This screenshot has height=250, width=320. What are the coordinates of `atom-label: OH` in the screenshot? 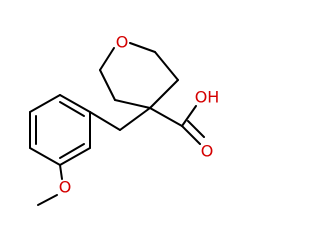 It's located at (207, 97).